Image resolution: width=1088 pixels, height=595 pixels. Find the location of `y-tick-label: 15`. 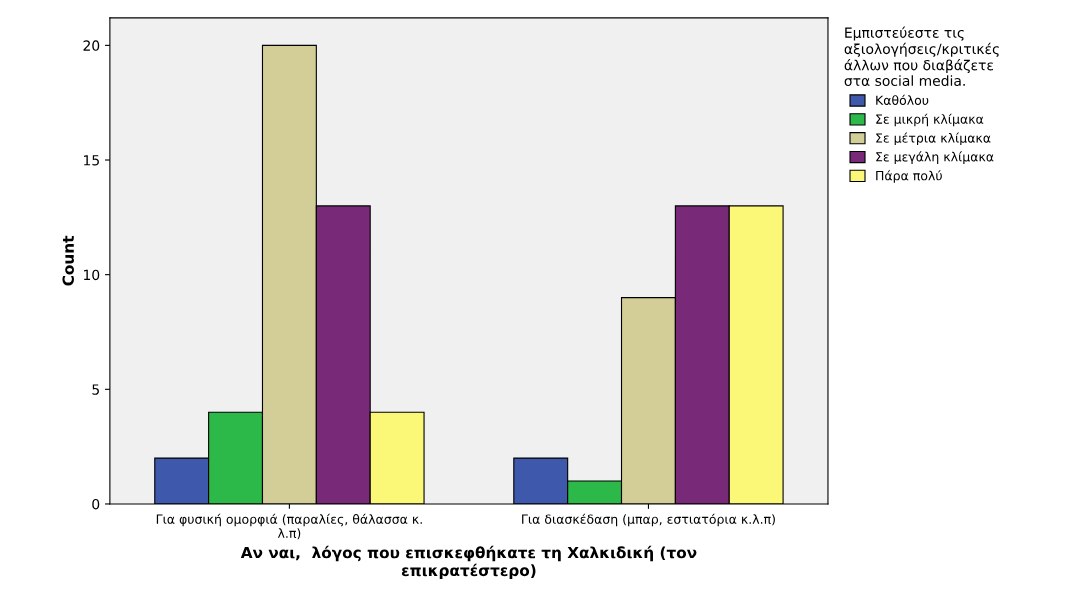

y-tick-label: 15 is located at coordinates (91, 160).